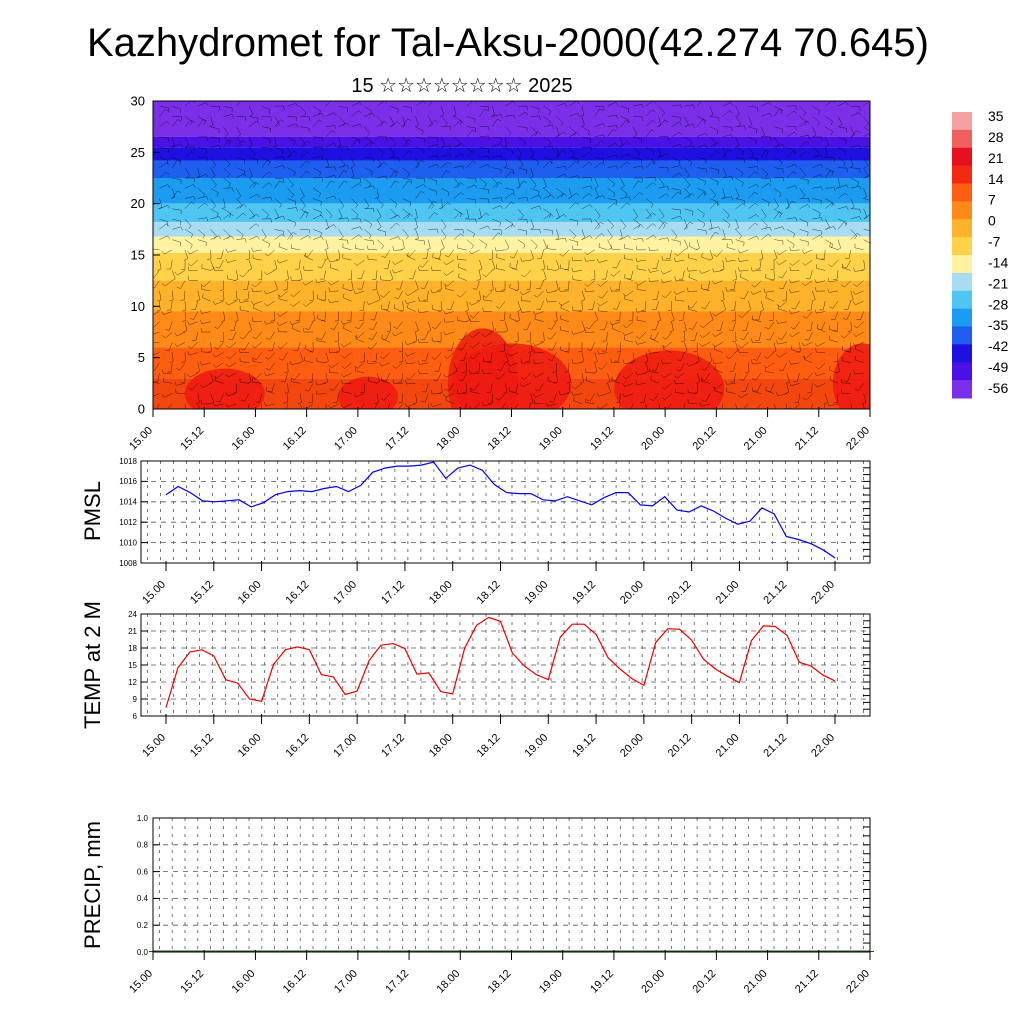 The height and width of the screenshot is (1024, 1024). What do you see at coordinates (653, 982) in the screenshot?
I see `precip-xtick-label: 20.00` at bounding box center [653, 982].